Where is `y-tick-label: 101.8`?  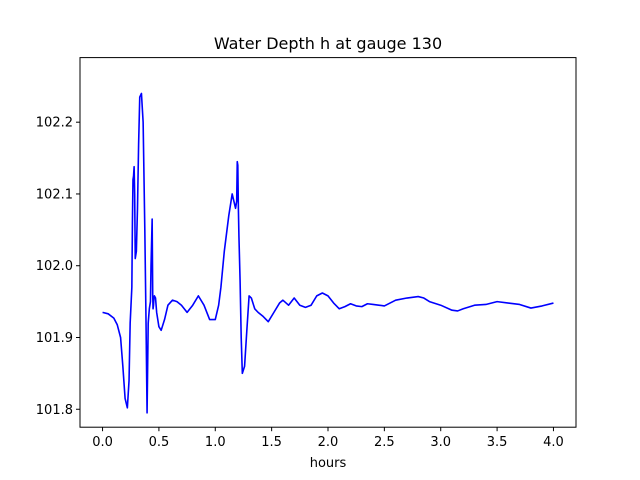 y-tick-label: 101.8 is located at coordinates (54, 410).